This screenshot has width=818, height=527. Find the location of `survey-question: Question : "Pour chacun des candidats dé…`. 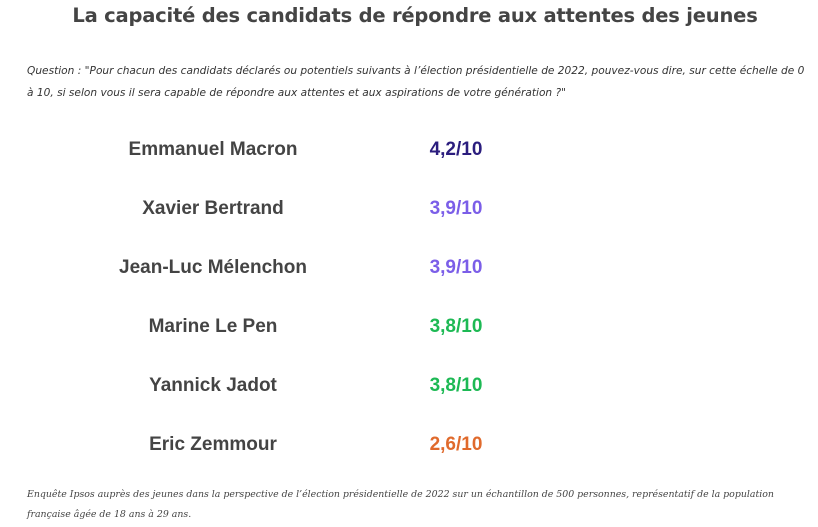

survey-question: Question : "Pour chacun des candidats dé… is located at coordinates (416, 82).